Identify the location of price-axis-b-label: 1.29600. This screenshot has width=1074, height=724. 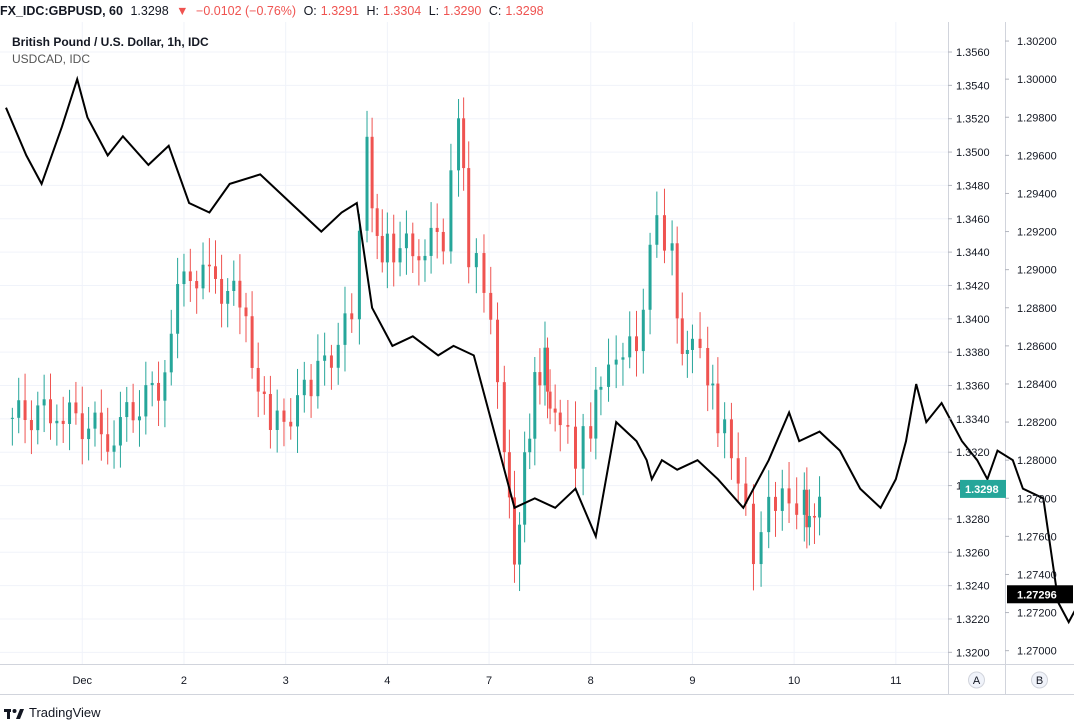
(1037, 156).